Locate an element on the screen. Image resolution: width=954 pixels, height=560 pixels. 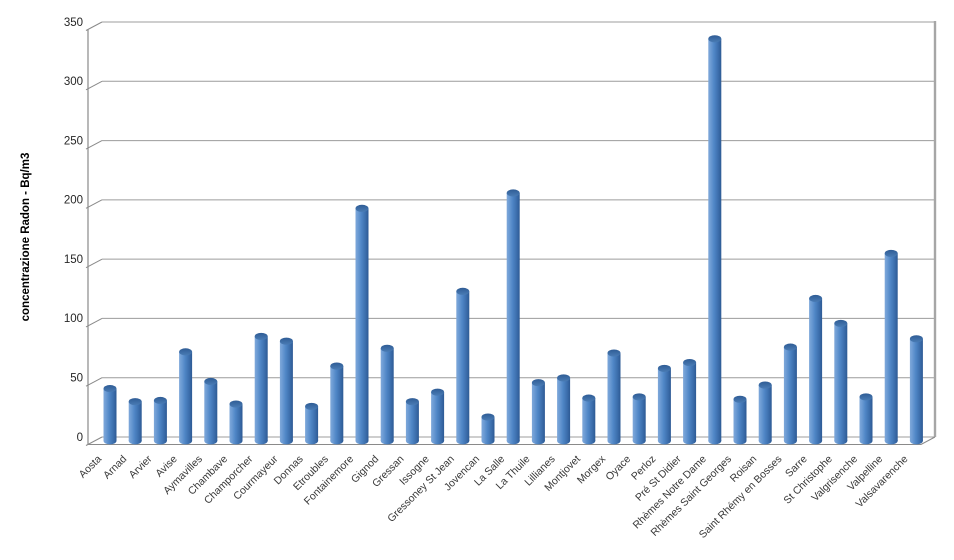
y-tick-label-100: 100 is located at coordinates (73, 319).